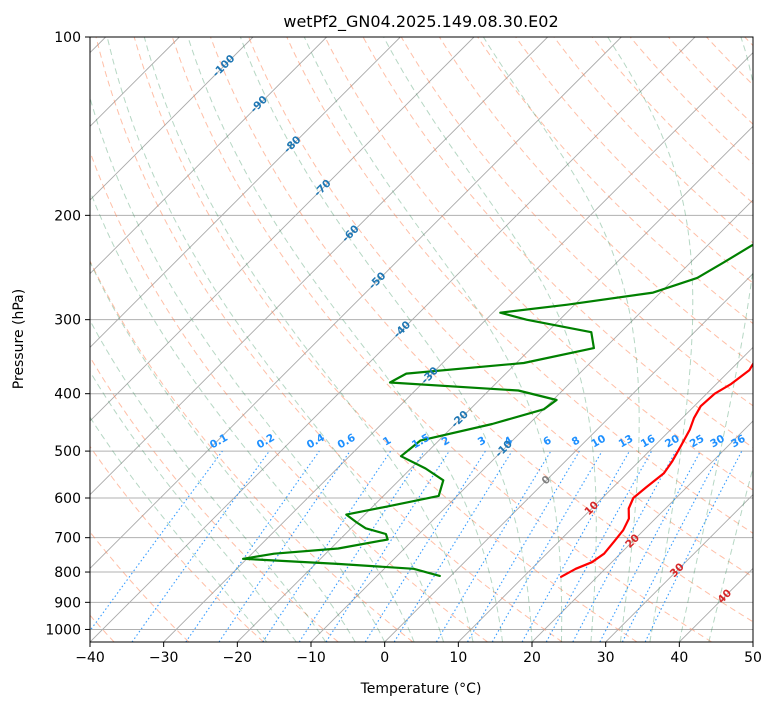  What do you see at coordinates (532, 658) in the screenshot?
I see `x-tick-label: 20` at bounding box center [532, 658].